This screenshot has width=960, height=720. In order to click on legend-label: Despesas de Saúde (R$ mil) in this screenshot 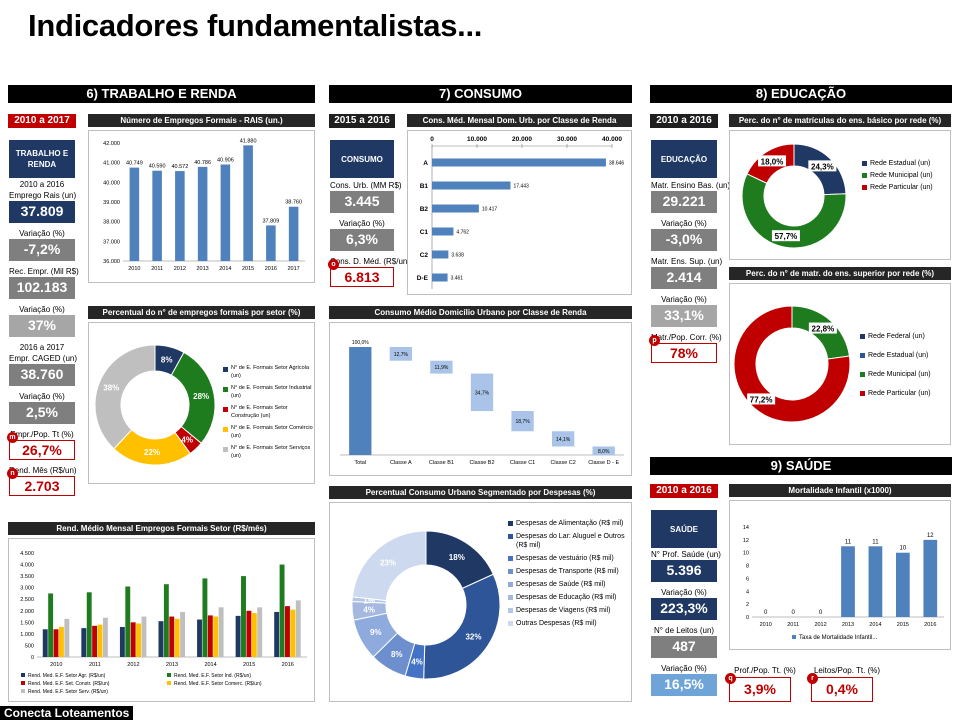, I will do `click(561, 584)`.